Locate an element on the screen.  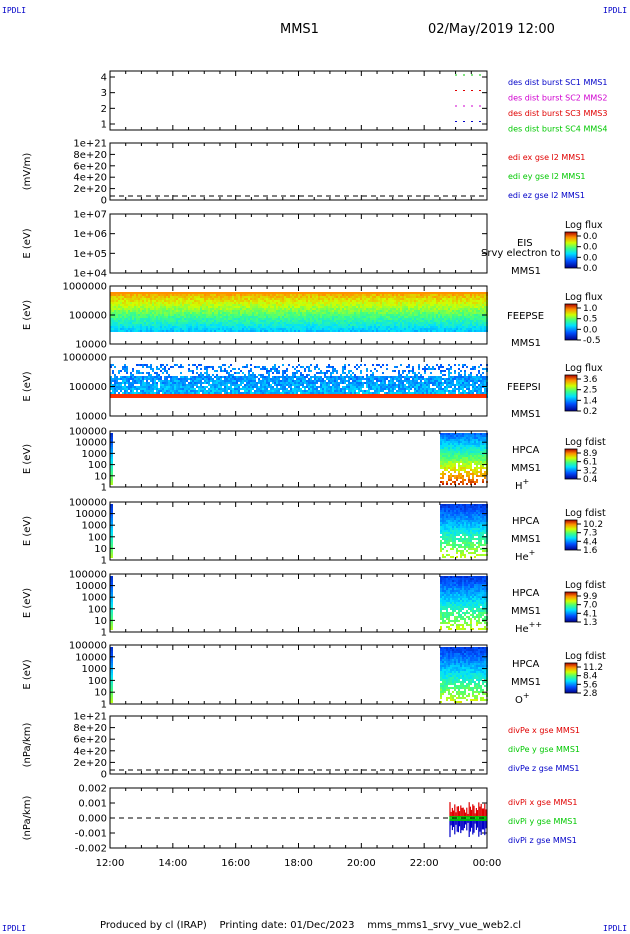
x-tick-label: 14:00 is located at coordinates (172, 863).